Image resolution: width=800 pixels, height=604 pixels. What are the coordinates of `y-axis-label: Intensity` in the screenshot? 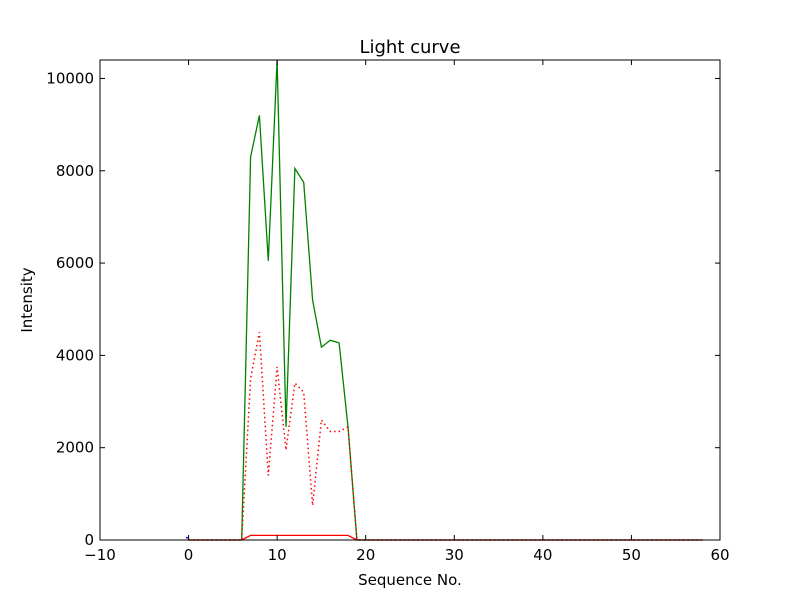 It's located at (27, 299).